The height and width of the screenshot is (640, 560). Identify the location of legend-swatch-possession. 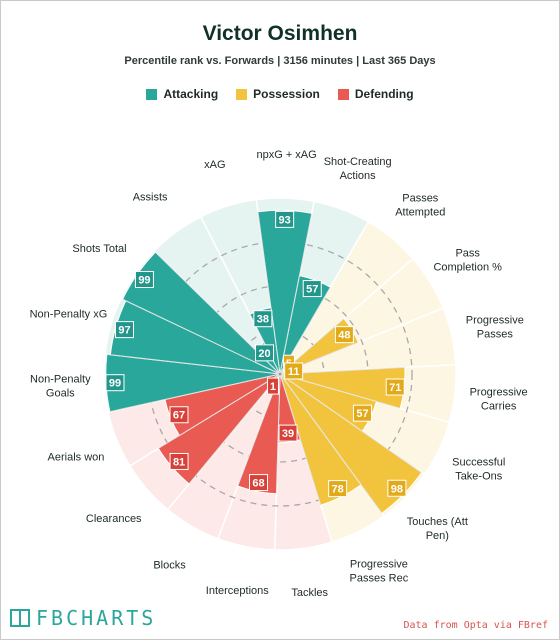
(242, 94).